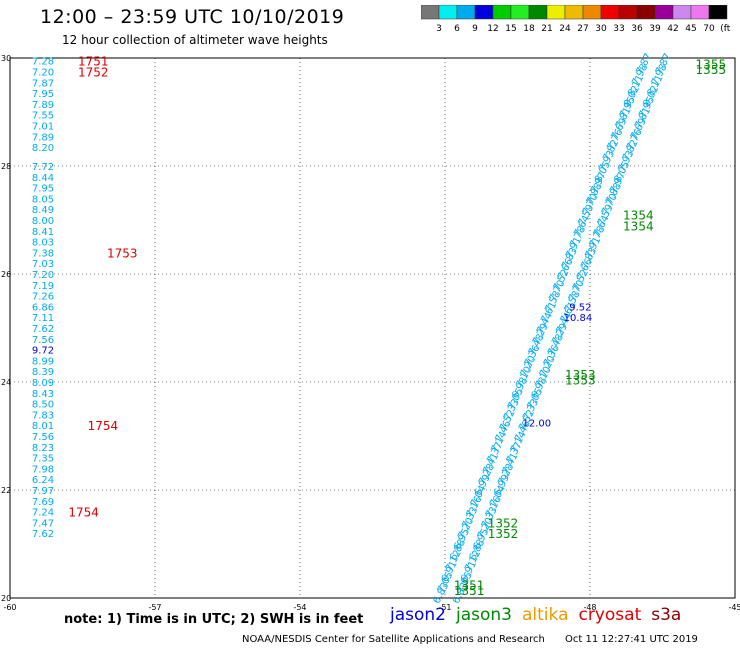 The width and height of the screenshot is (740, 650). Describe the element at coordinates (545, 615) in the screenshot. I see `satellite-legend-altika: altika` at that location.